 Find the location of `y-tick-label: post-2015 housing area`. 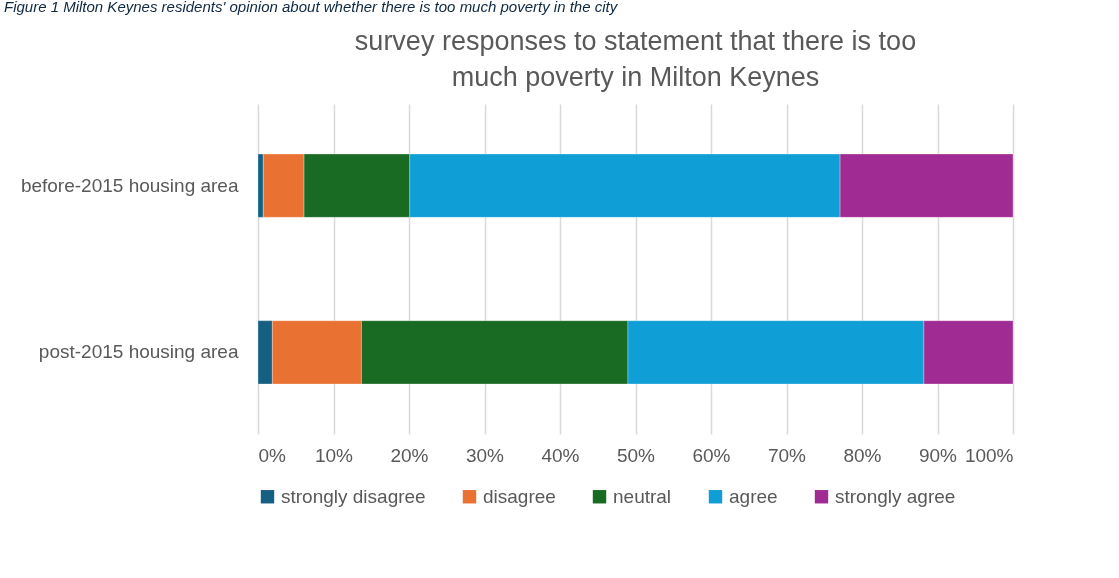

y-tick-label: post-2015 housing area is located at coordinates (138, 352).